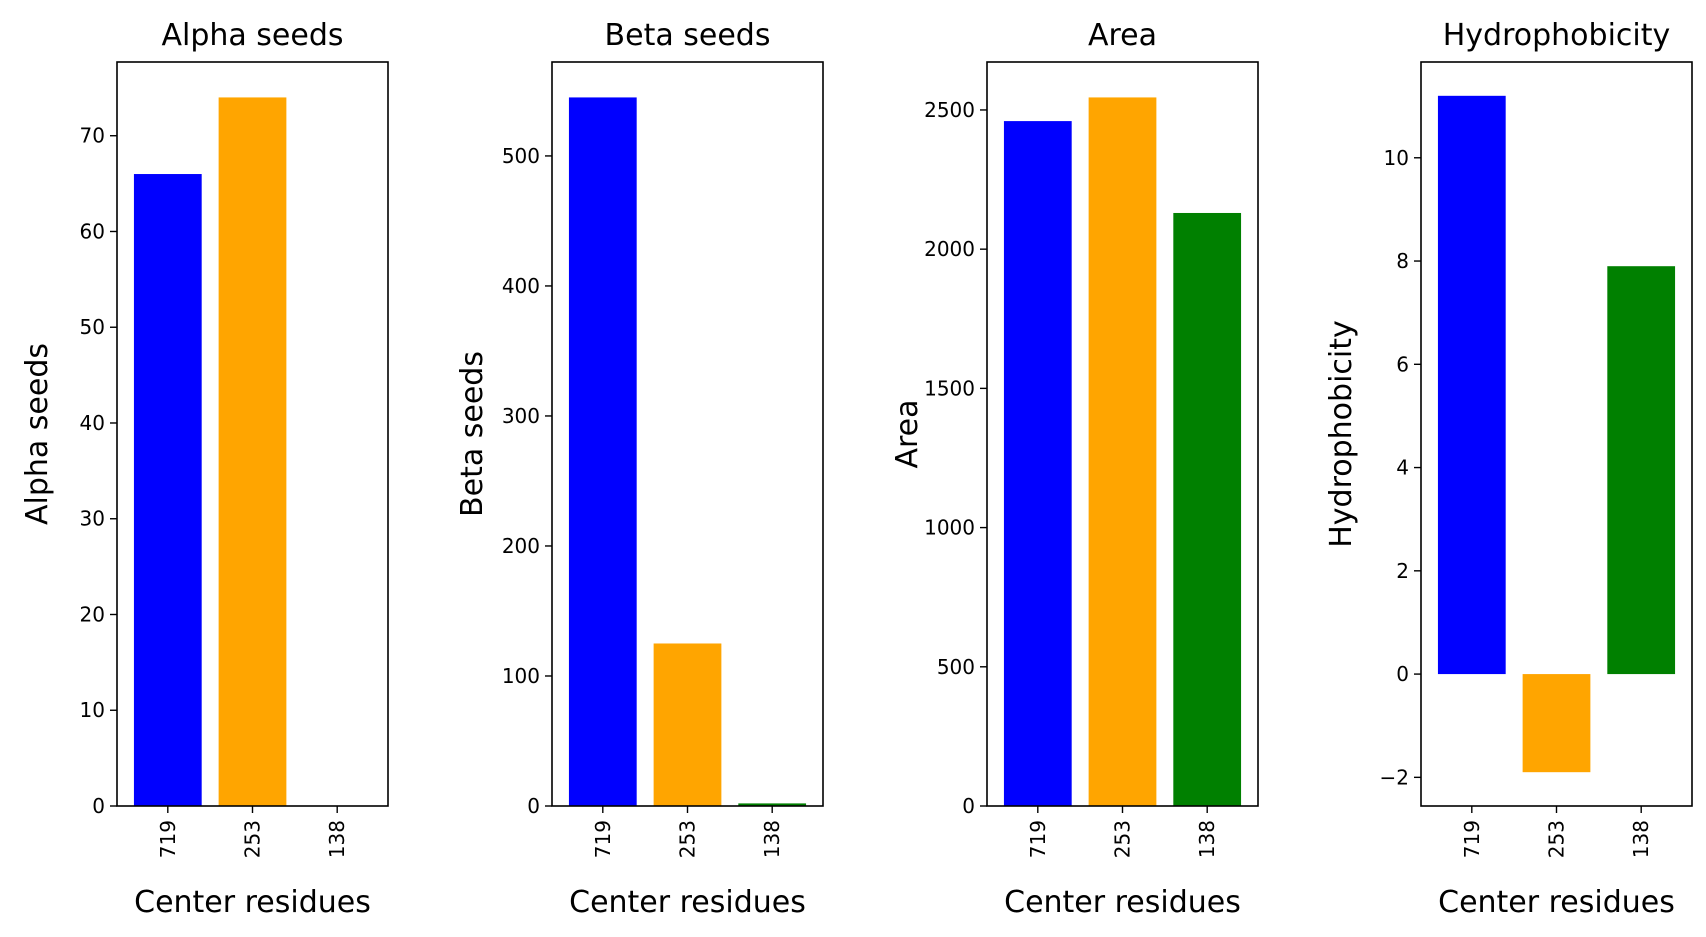  What do you see at coordinates (521, 546) in the screenshot?
I see `y-tick-label: 200` at bounding box center [521, 546].